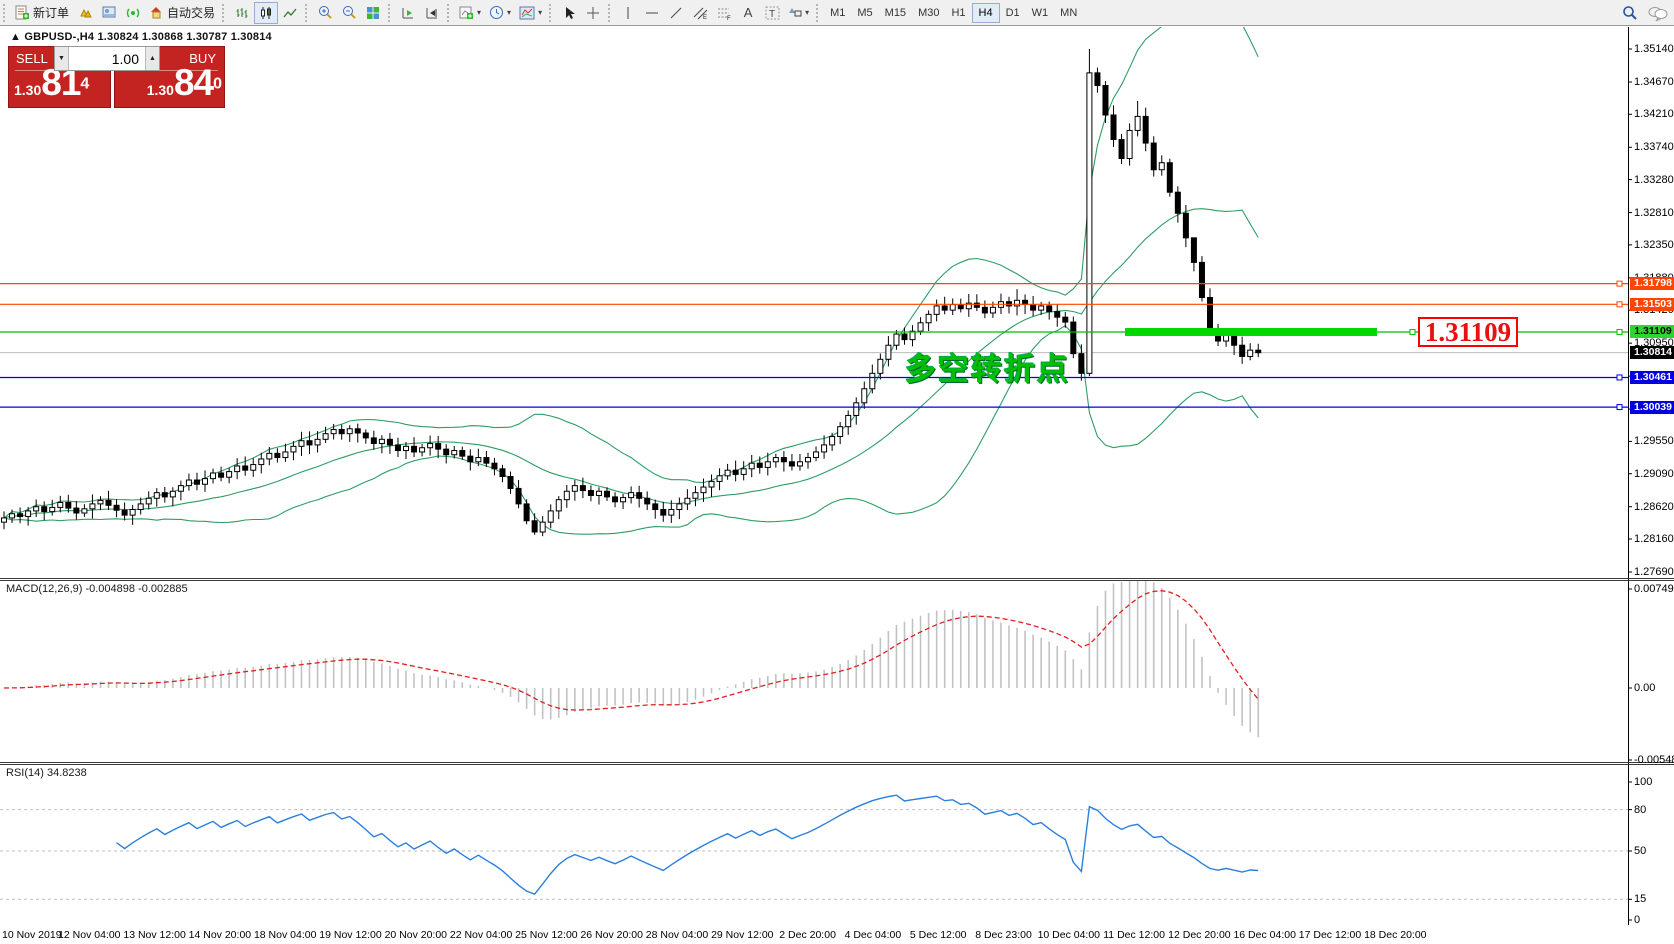  I want to click on vertical-line-icon, so click(628, 12).